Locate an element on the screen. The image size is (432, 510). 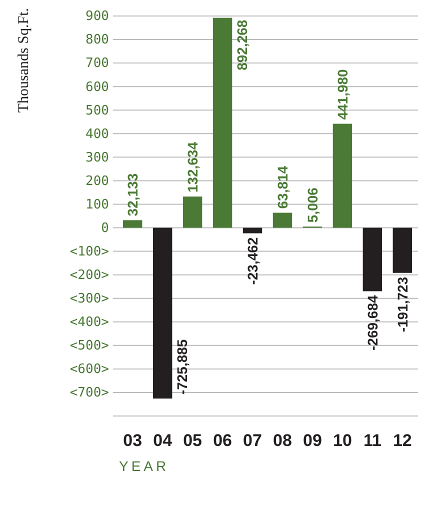
annotation: -725,885 is located at coordinates (182, 367).